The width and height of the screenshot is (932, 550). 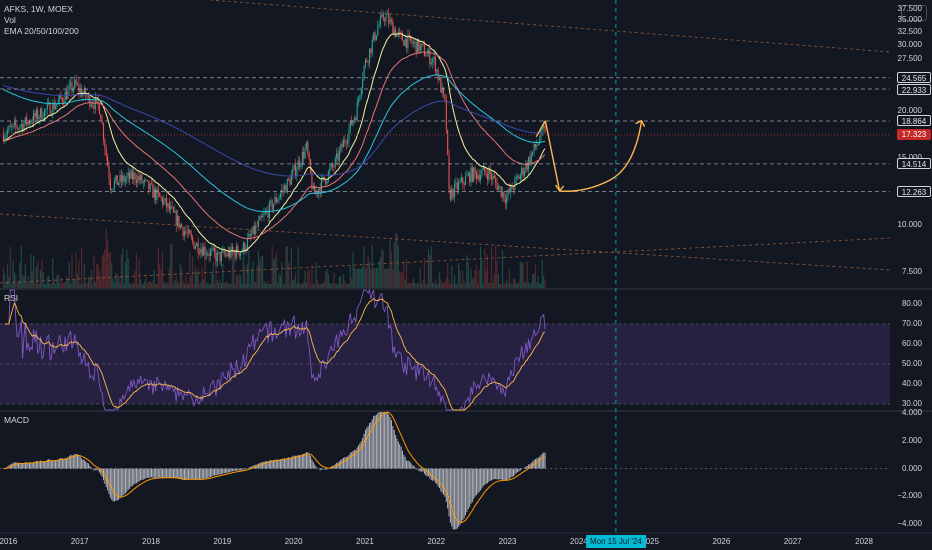 I want to click on ema-200-line, so click(x=274, y=130).